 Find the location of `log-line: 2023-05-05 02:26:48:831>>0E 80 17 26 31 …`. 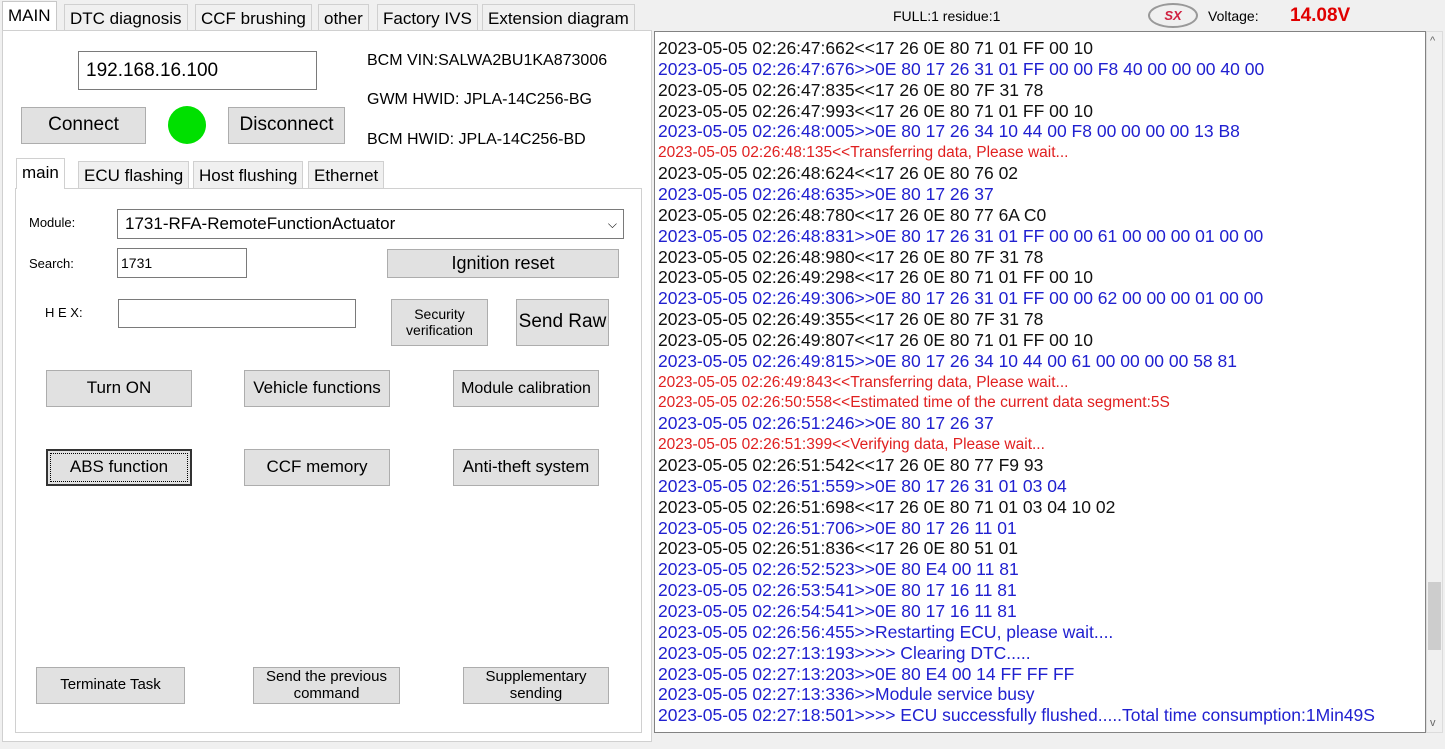

log-line: 2023-05-05 02:26:48:831>>0E 80 17 26 31 … is located at coordinates (961, 235).